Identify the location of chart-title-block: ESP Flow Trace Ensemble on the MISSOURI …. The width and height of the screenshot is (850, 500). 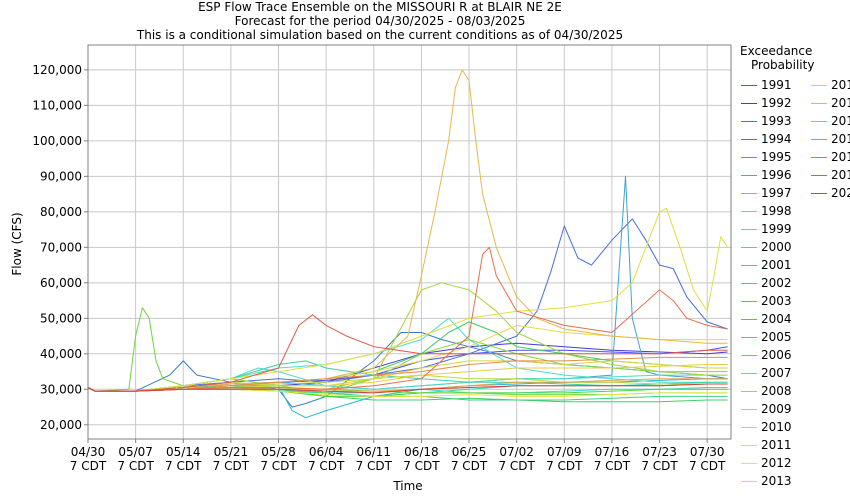
(380, 21).